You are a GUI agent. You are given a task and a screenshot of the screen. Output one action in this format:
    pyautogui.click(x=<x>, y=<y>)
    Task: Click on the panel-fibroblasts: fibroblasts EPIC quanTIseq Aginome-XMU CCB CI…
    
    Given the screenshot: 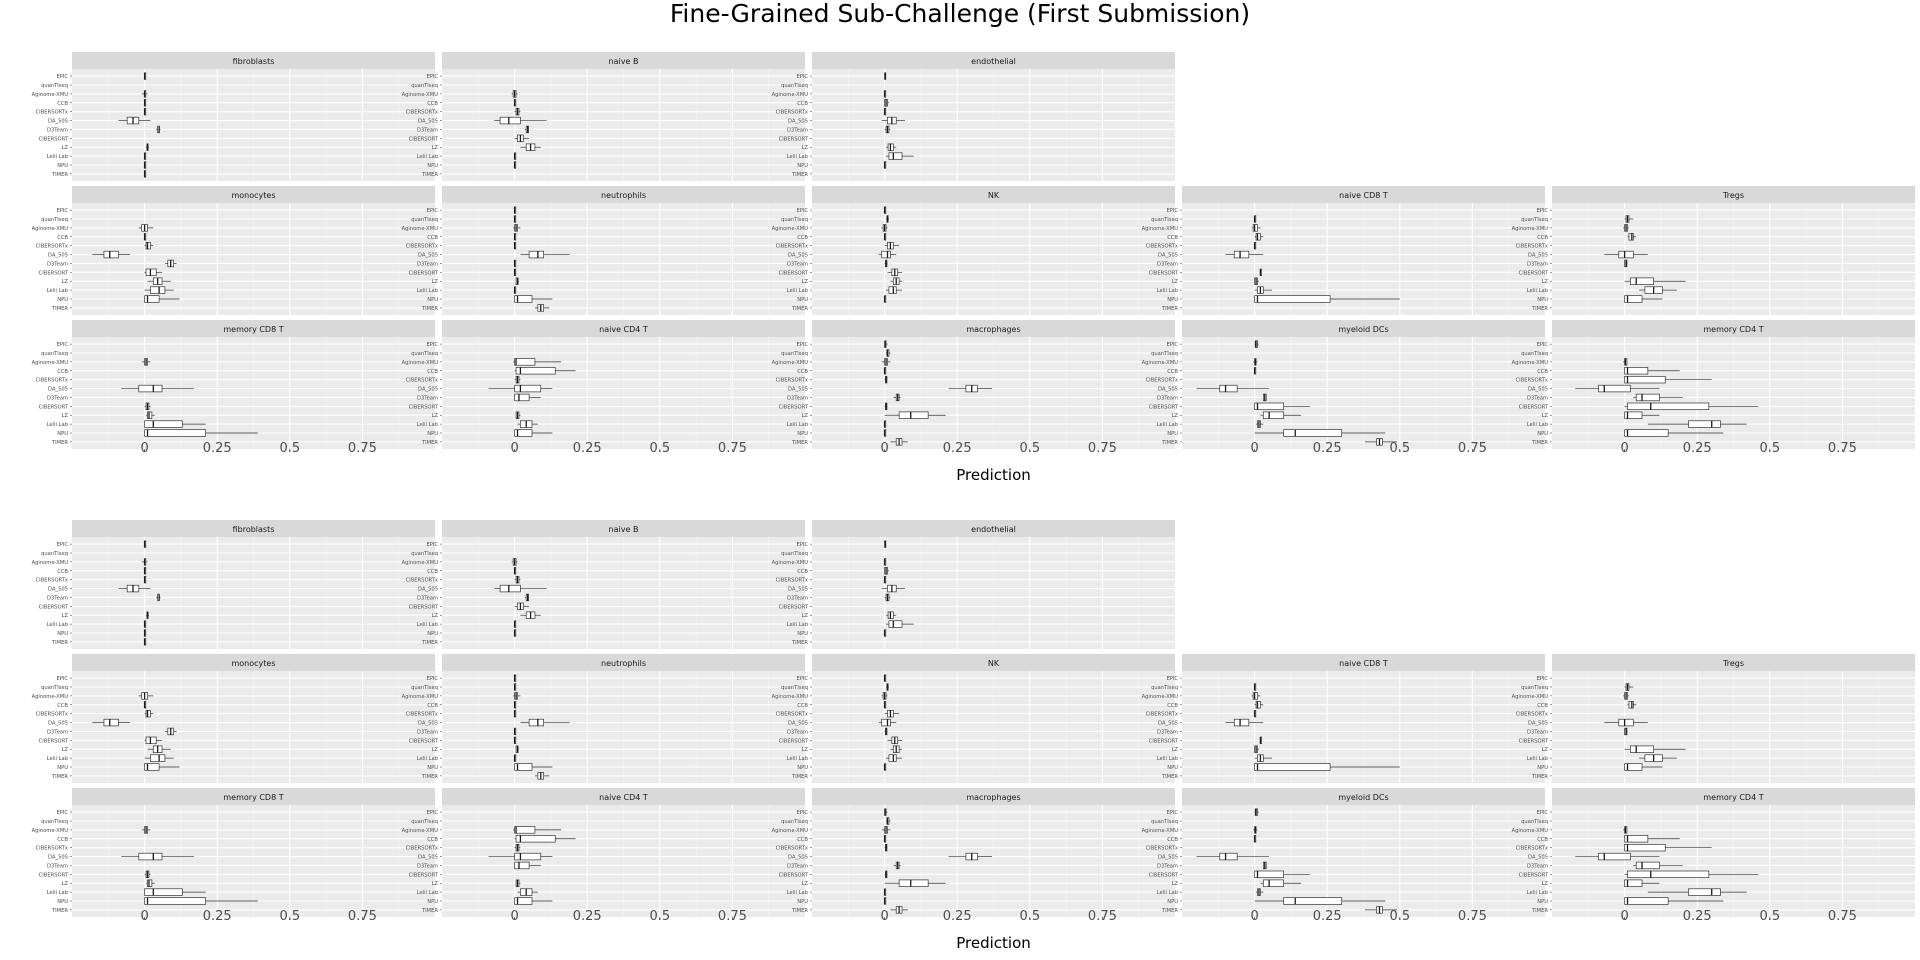 What is the action you would take?
    pyautogui.click(x=233, y=584)
    